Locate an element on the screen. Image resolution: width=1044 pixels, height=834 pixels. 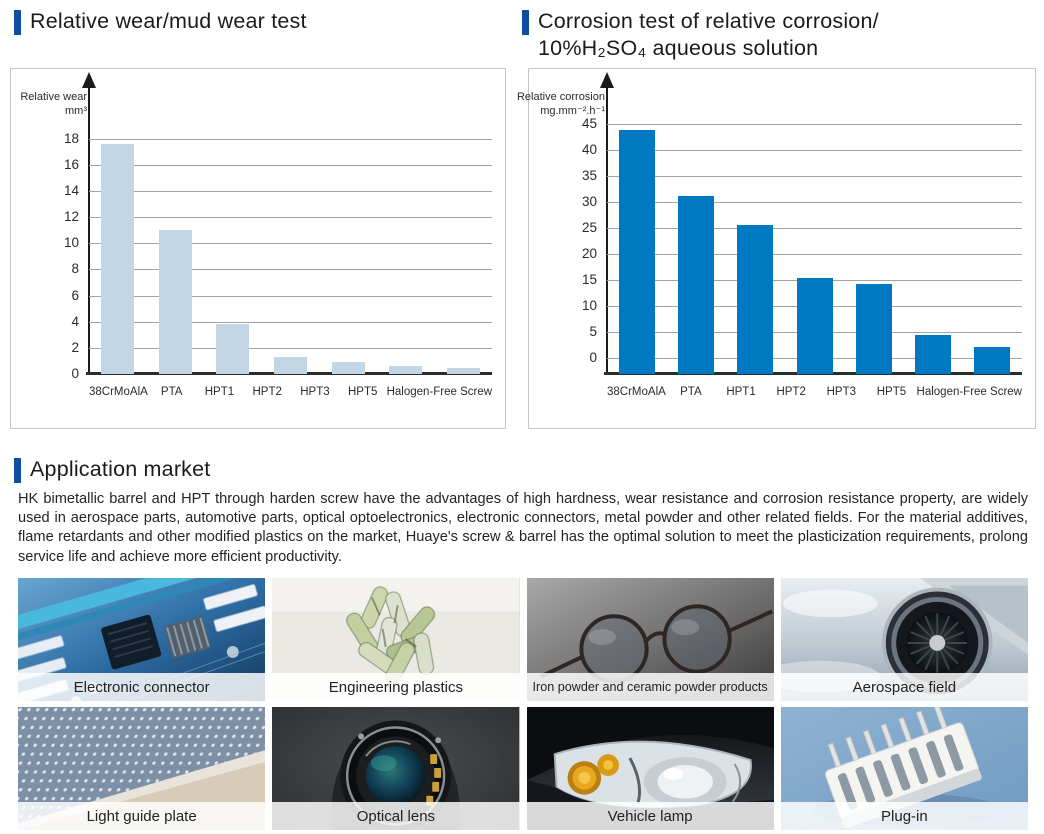
tile-caption: Iron powder and ceramic powder products is located at coordinates (650, 687).